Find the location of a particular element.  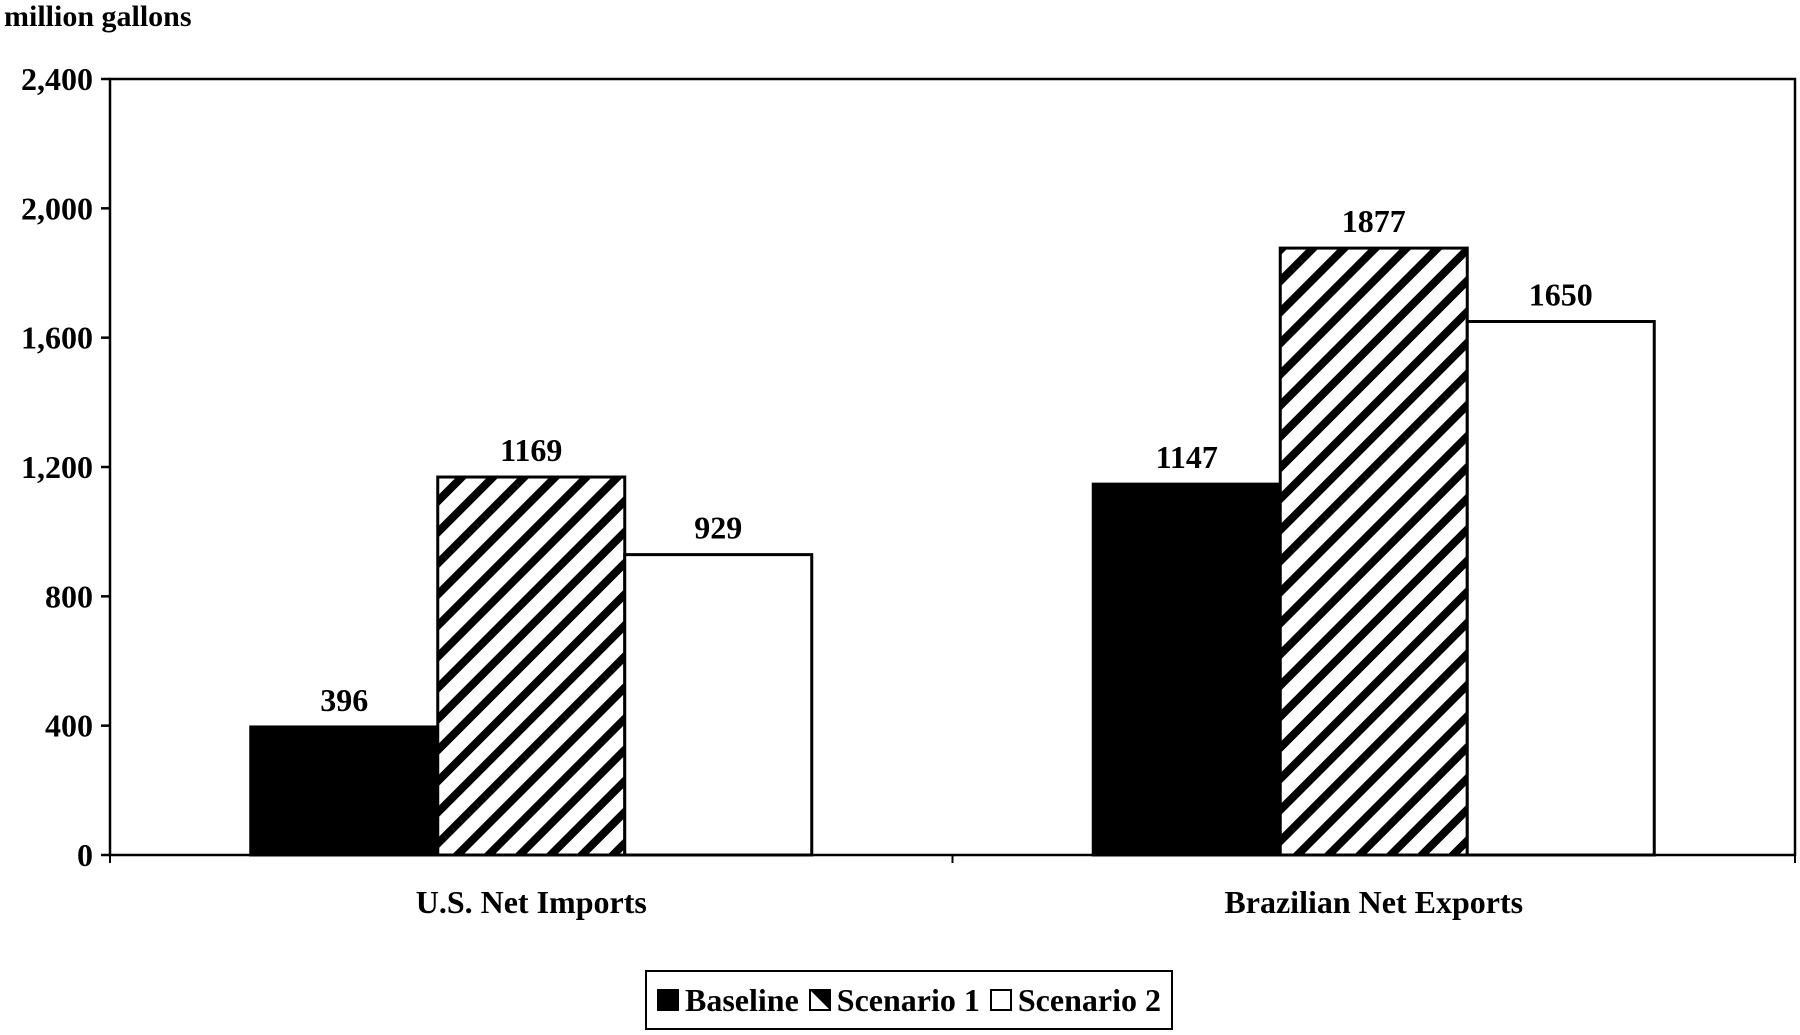

data-label: 929 is located at coordinates (718, 528).